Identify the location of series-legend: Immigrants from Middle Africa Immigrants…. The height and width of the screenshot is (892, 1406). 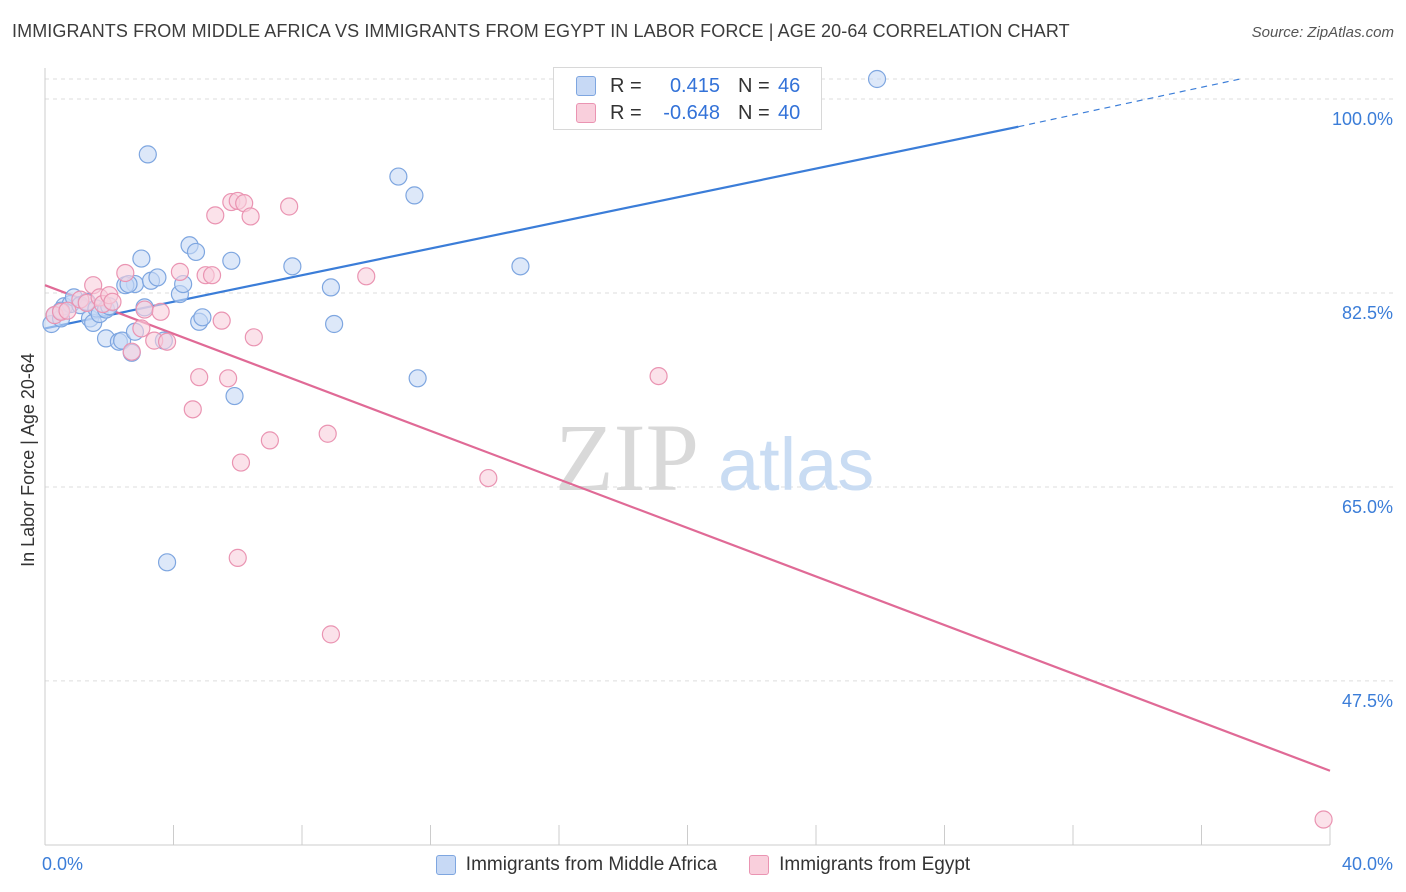
(703, 865).